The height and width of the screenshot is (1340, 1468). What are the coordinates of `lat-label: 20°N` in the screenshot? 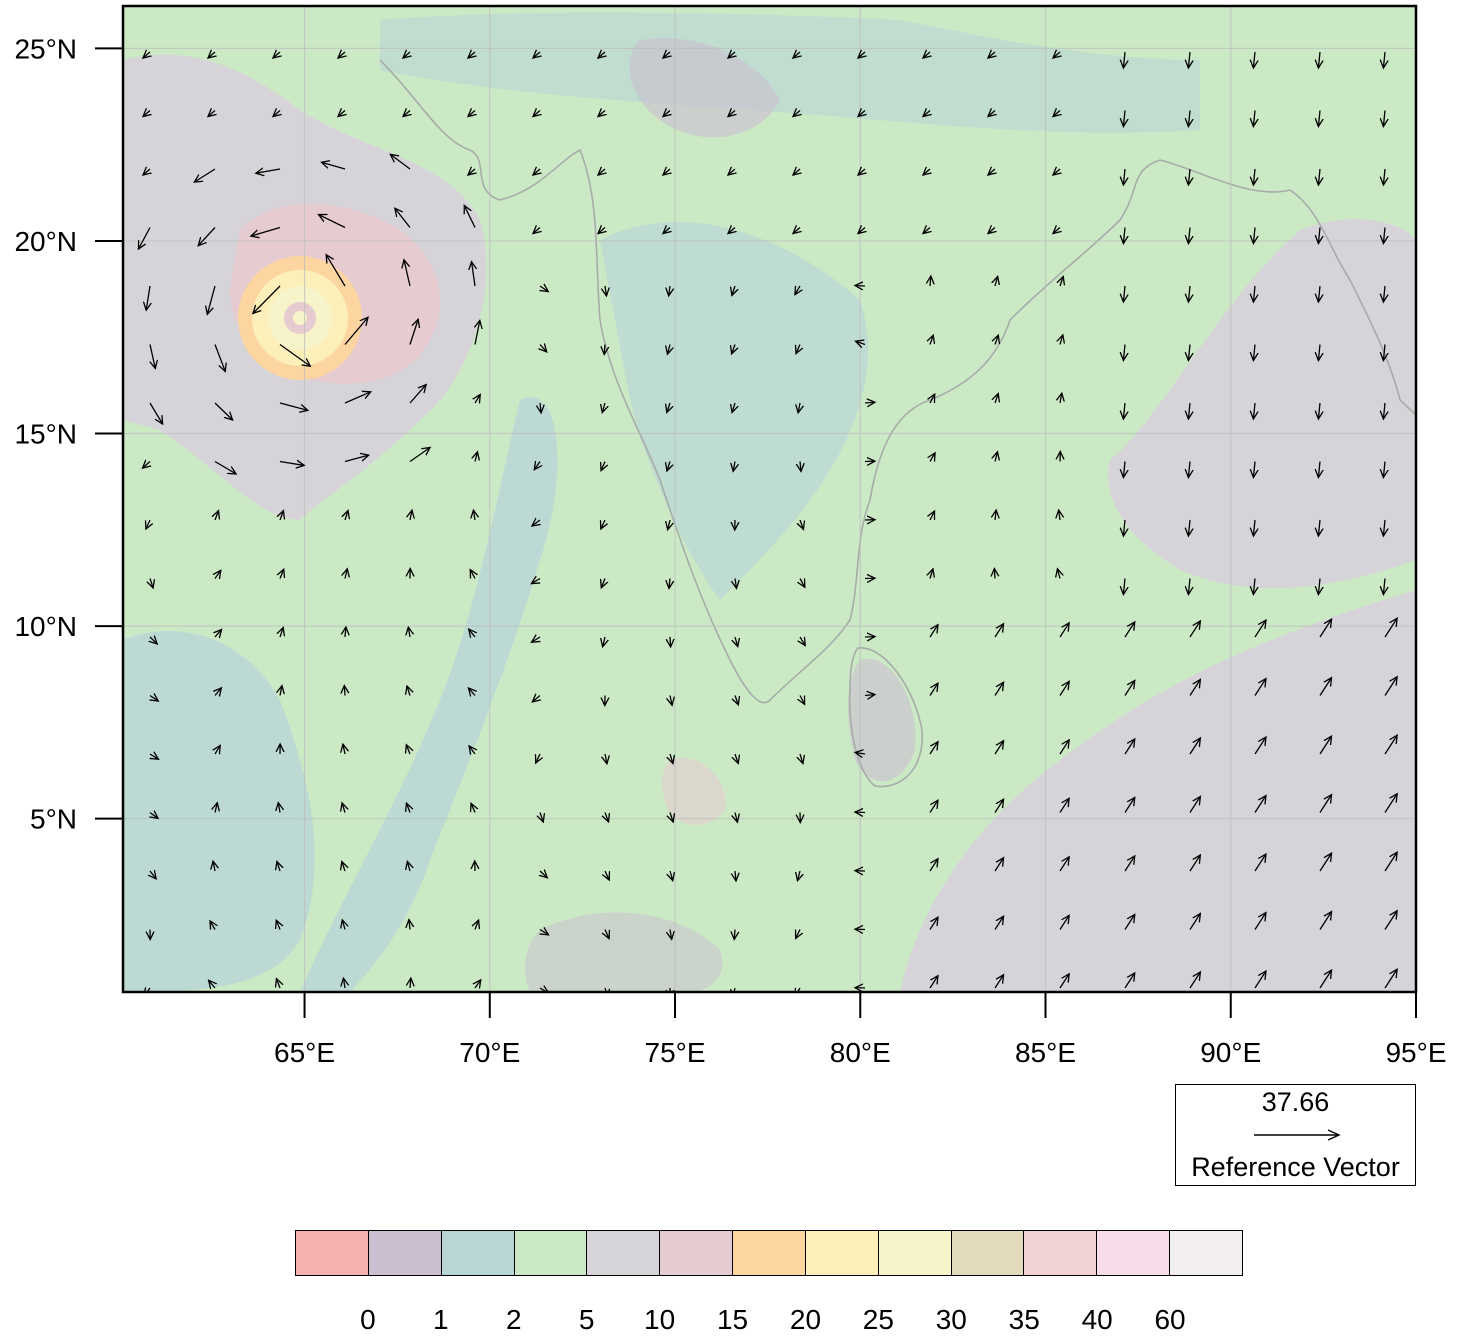 It's located at (45, 241).